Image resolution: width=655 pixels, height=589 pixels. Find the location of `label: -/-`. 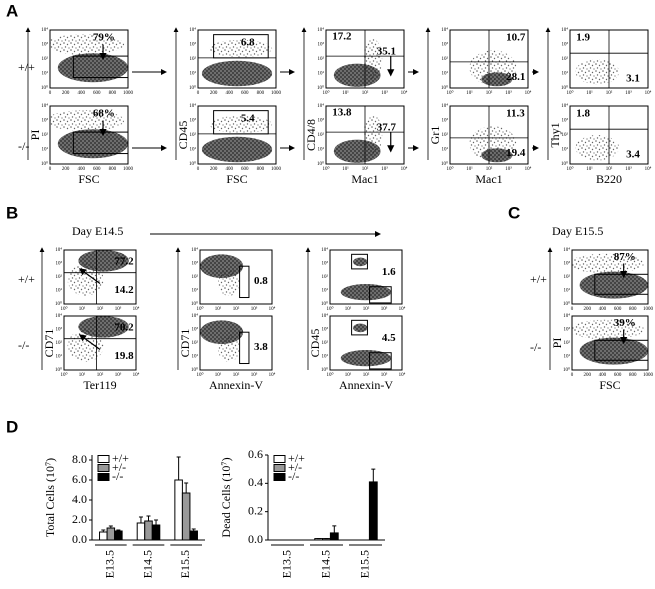

label: -/- is located at coordinates (535, 347).